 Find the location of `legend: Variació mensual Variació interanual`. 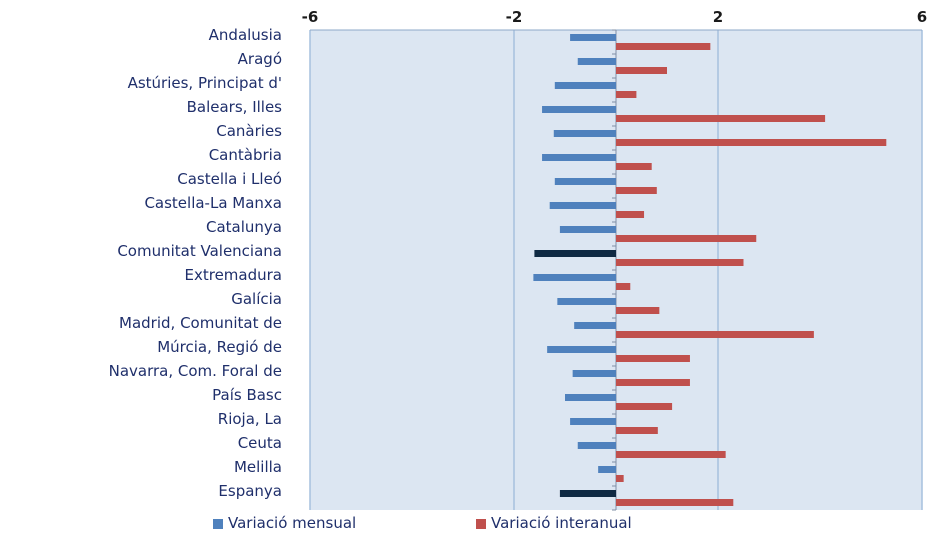

legend: Variació mensual Variació interanual is located at coordinates (422, 523).